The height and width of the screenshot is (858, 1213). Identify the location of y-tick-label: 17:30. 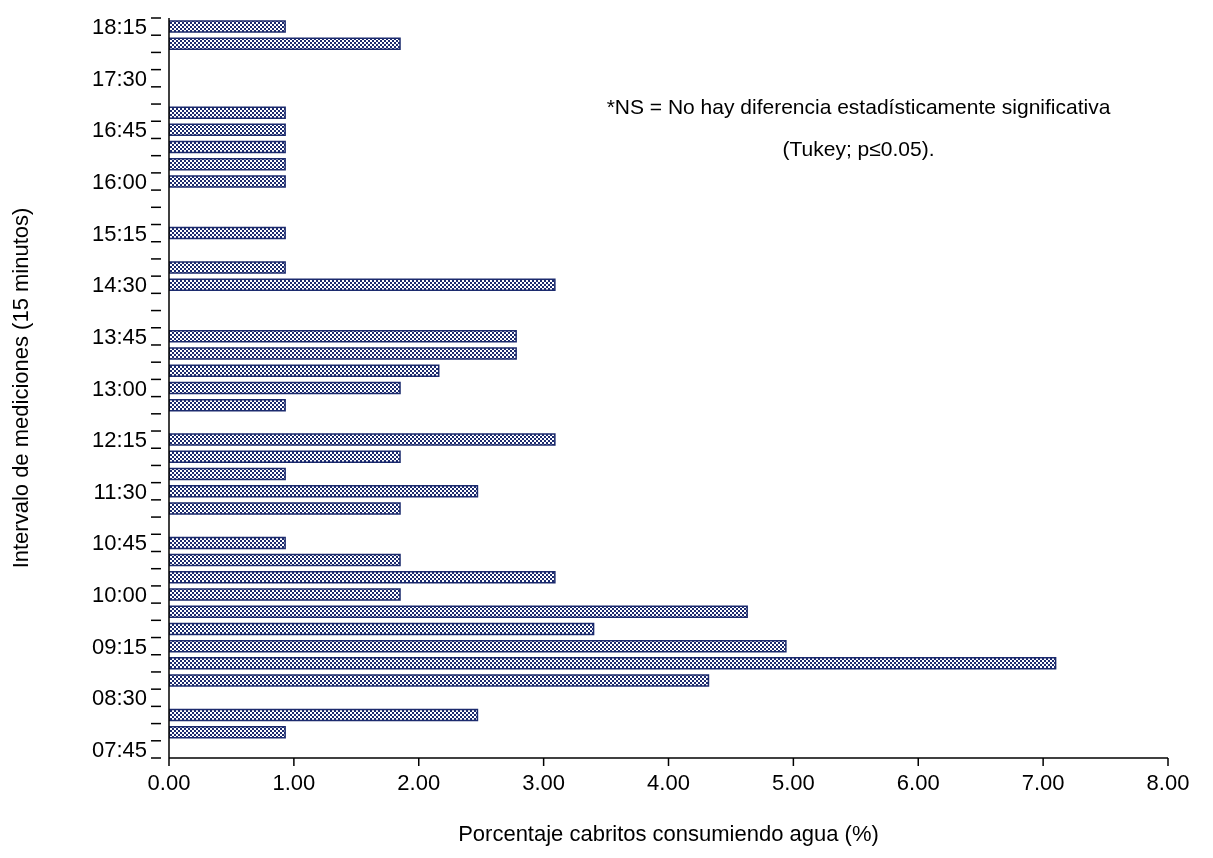
(119, 78).